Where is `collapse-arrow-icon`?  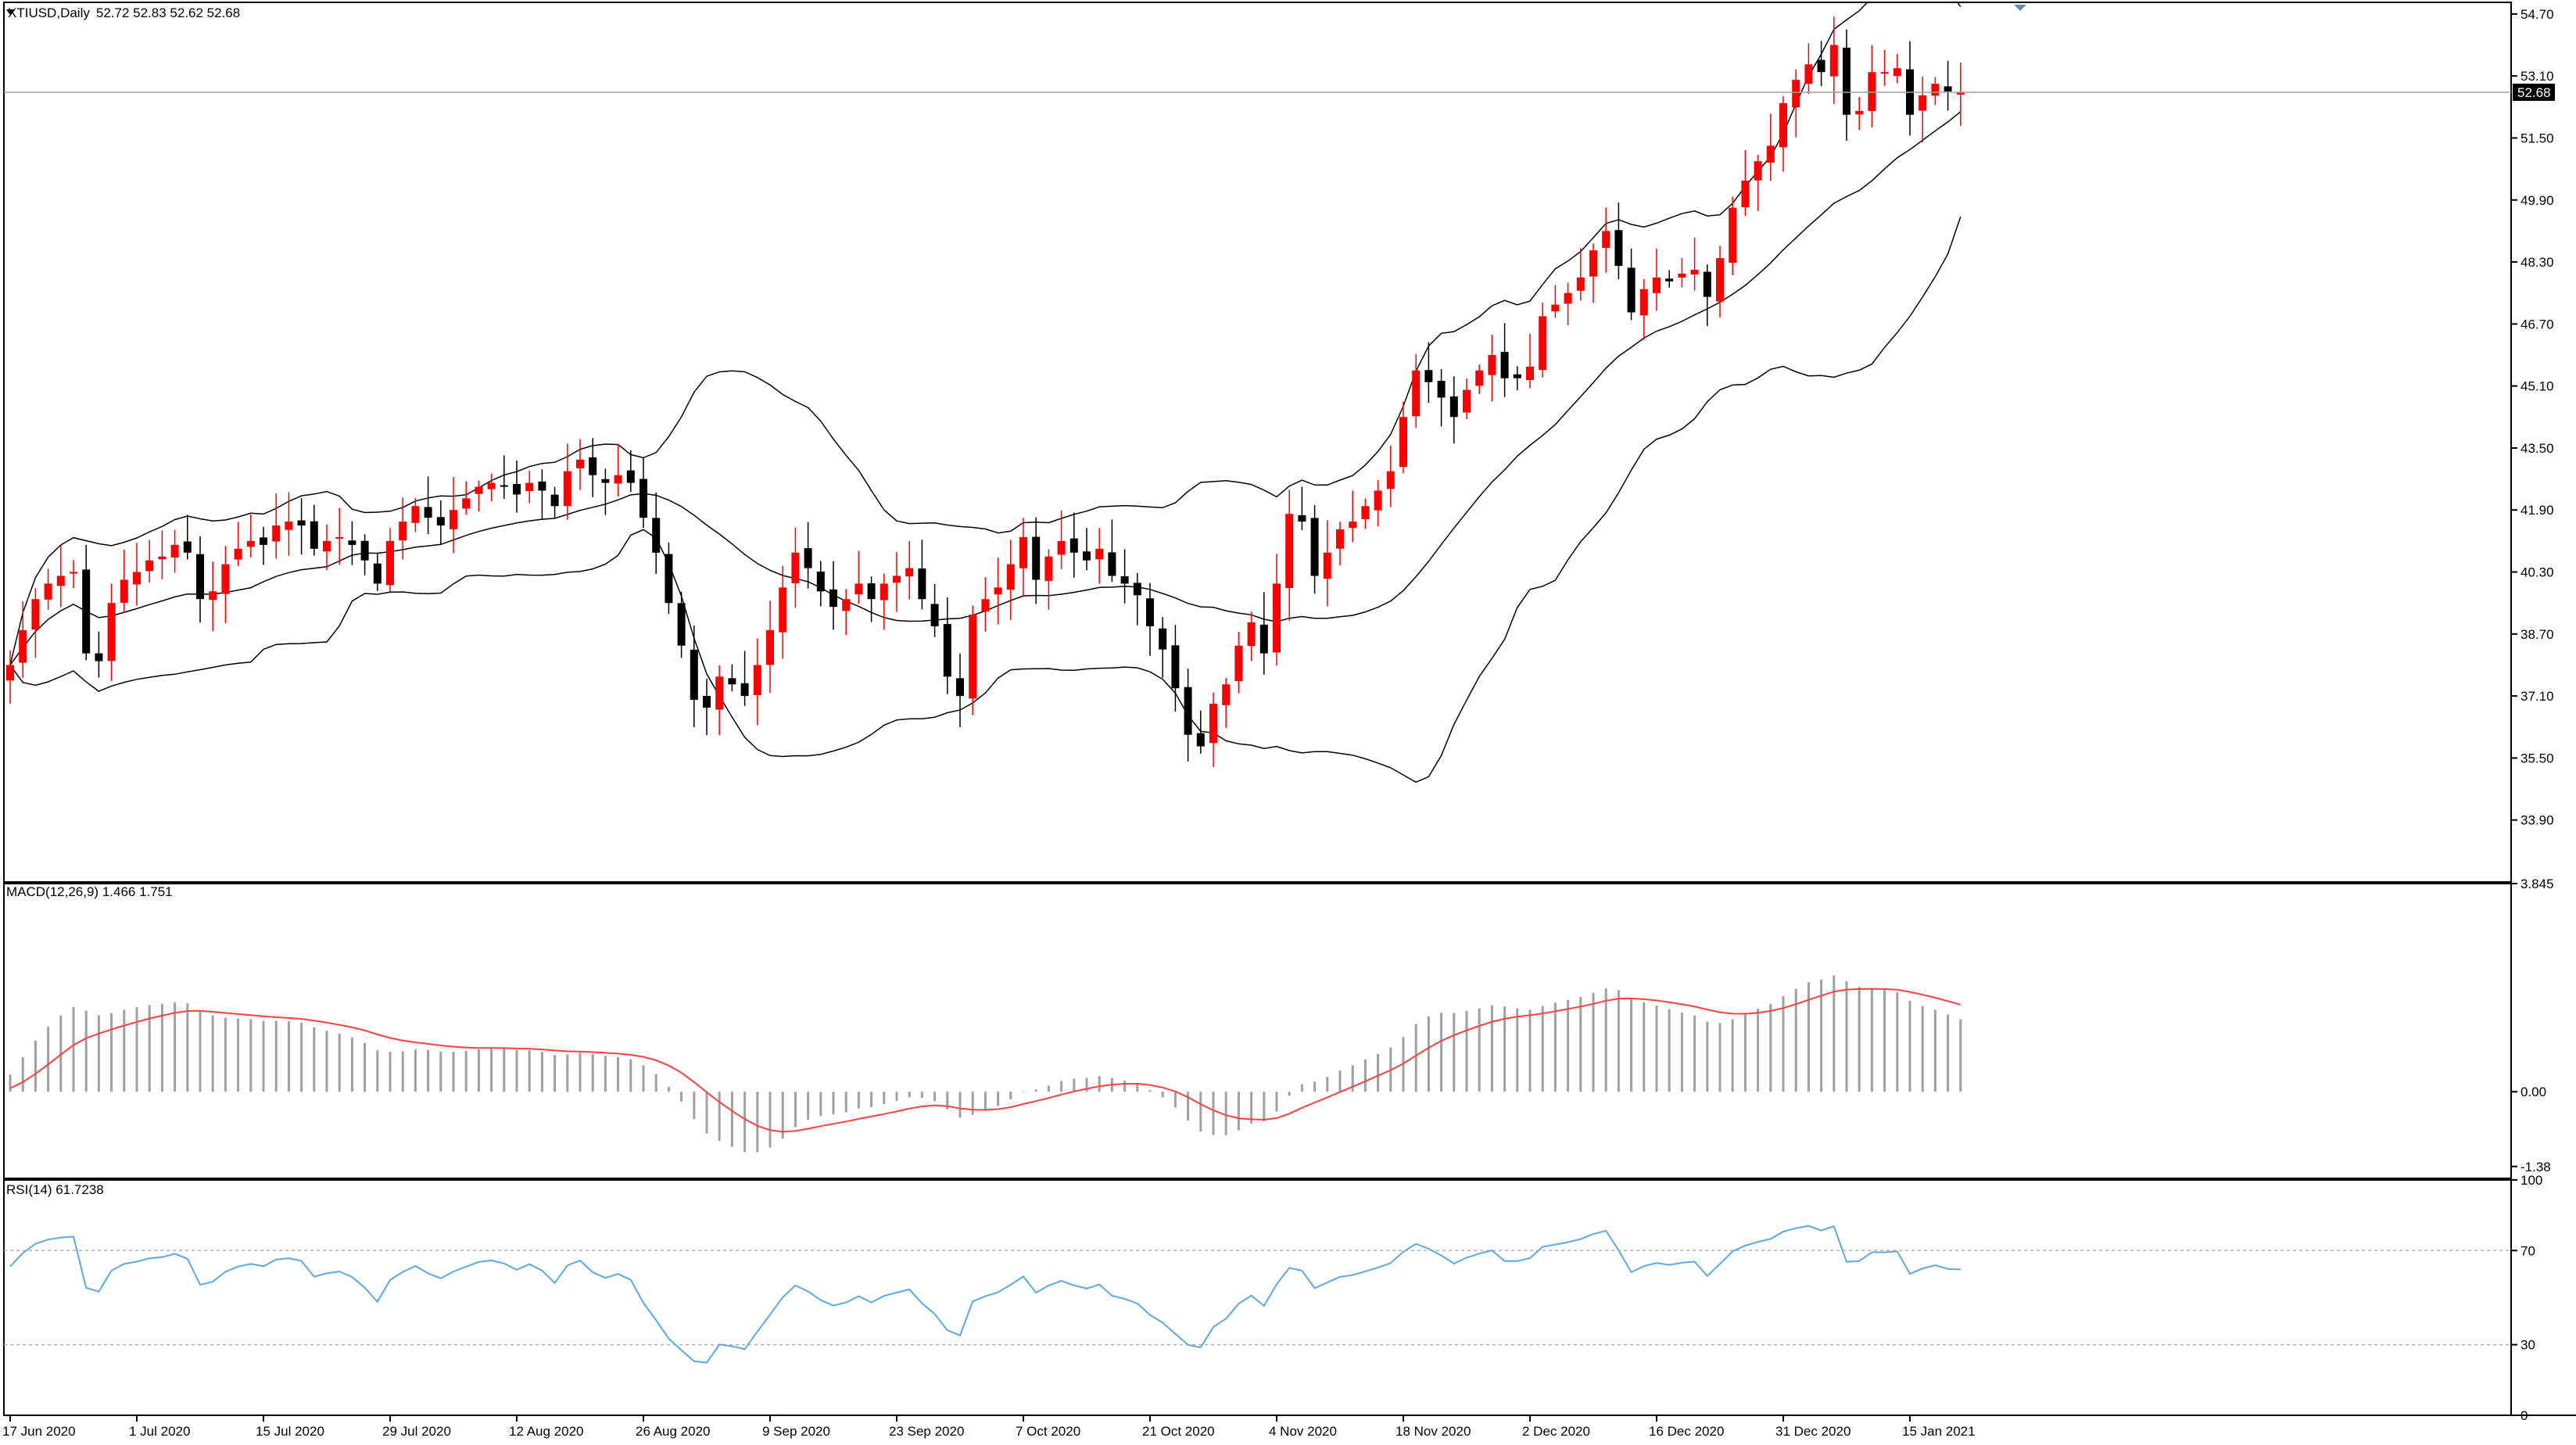
collapse-arrow-icon is located at coordinates (10, 12).